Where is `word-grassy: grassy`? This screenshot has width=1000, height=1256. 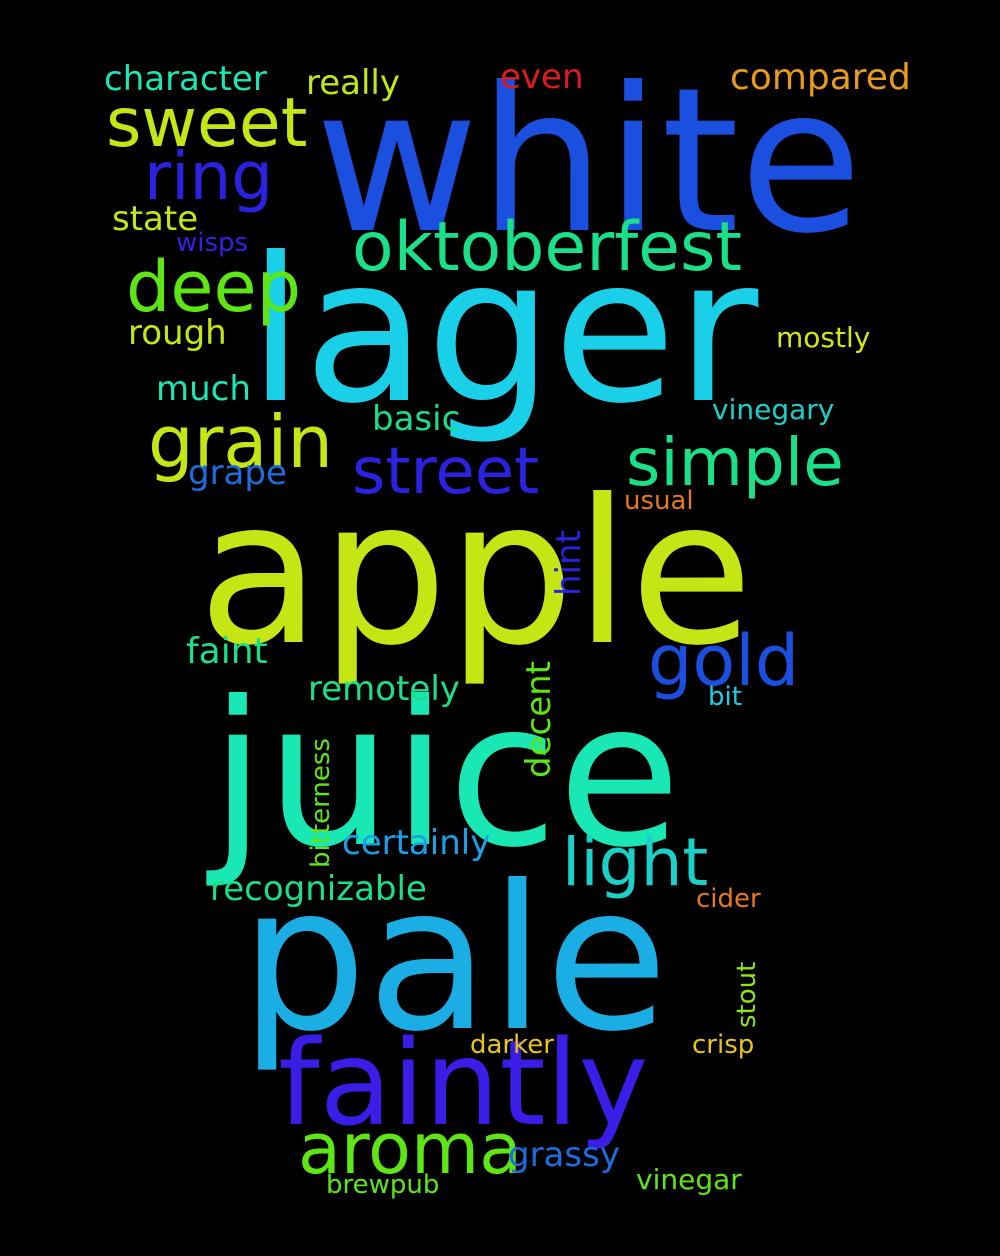 word-grassy: grassy is located at coordinates (564, 1155).